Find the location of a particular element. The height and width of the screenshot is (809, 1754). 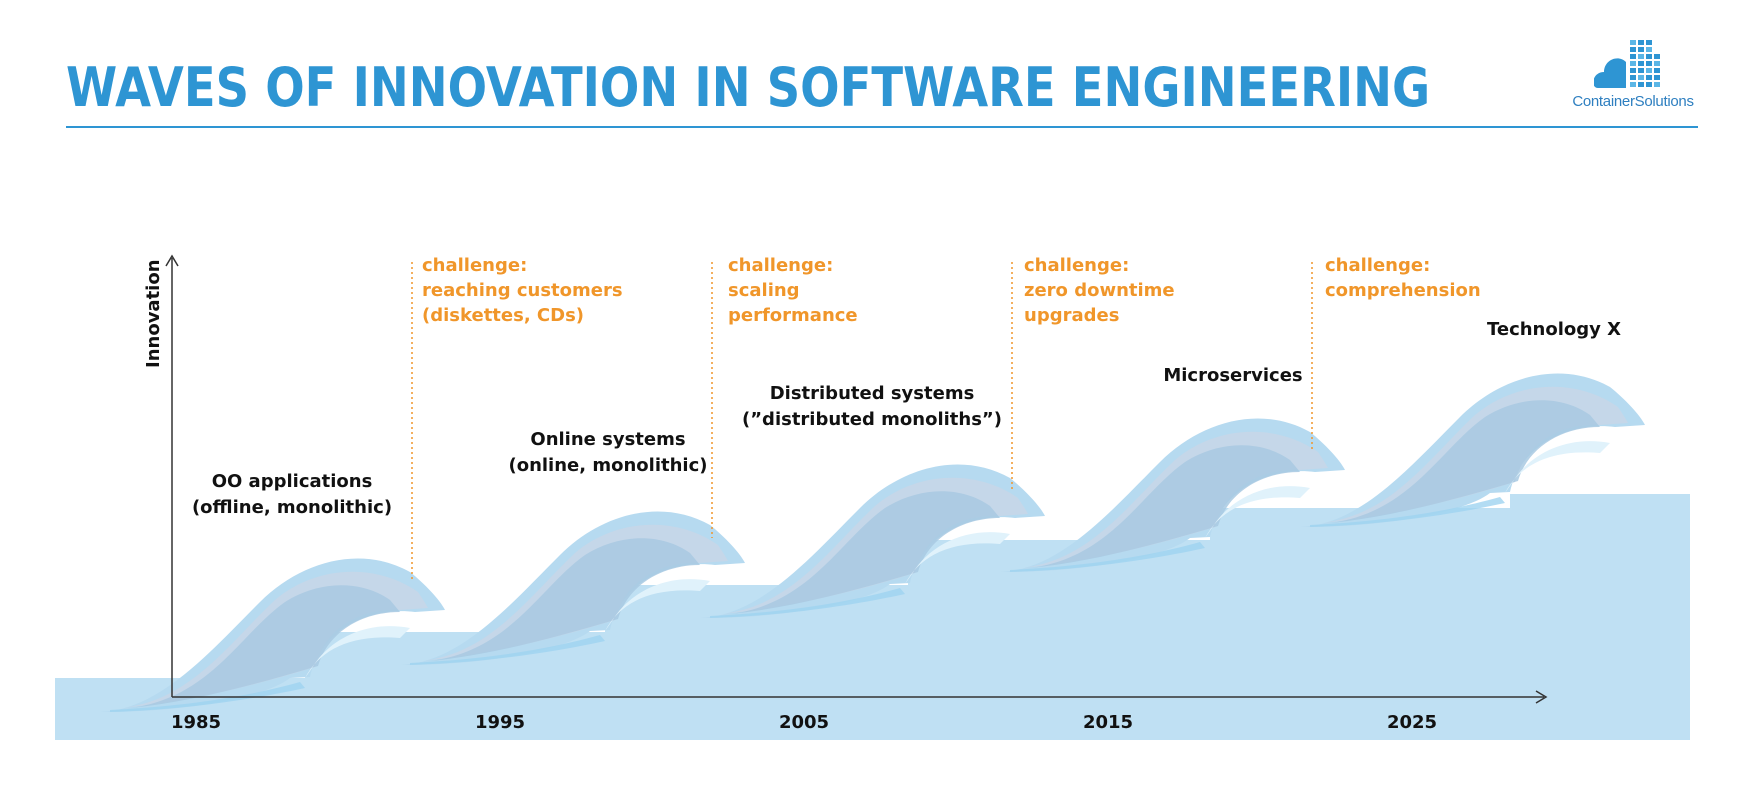

x-tick-label: 2005 is located at coordinates (804, 722).